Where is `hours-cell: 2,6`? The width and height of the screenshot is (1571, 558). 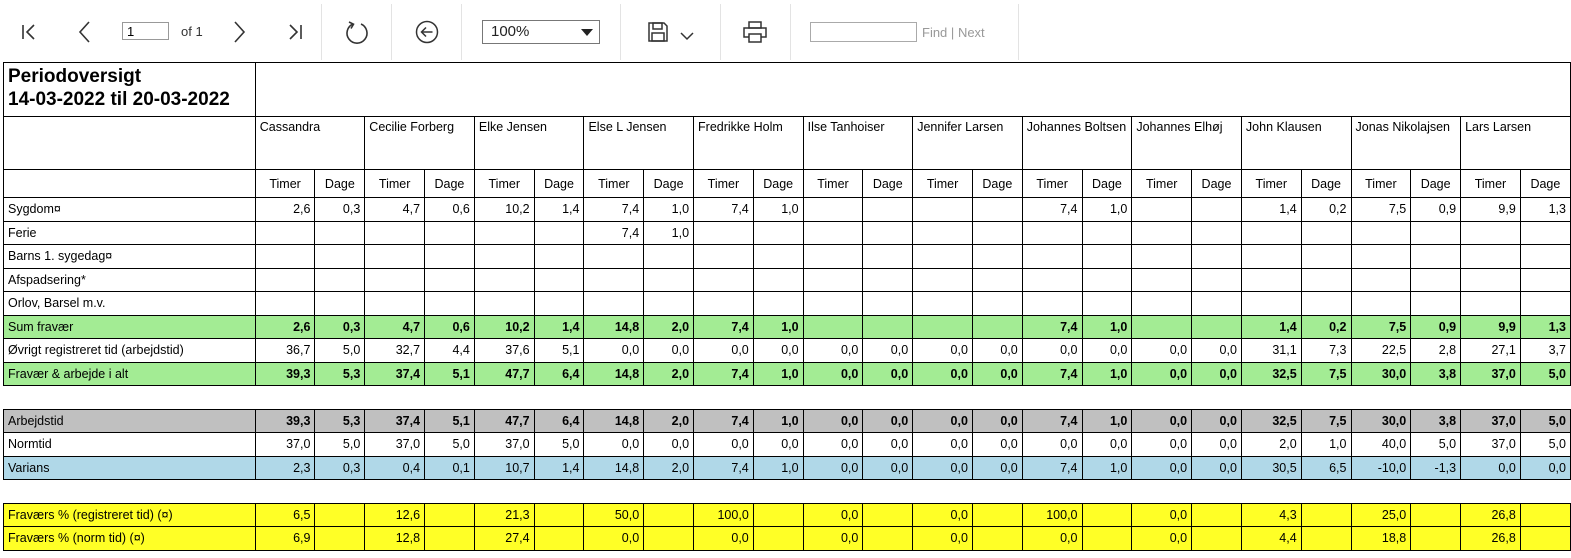 hours-cell: 2,6 is located at coordinates (285, 209).